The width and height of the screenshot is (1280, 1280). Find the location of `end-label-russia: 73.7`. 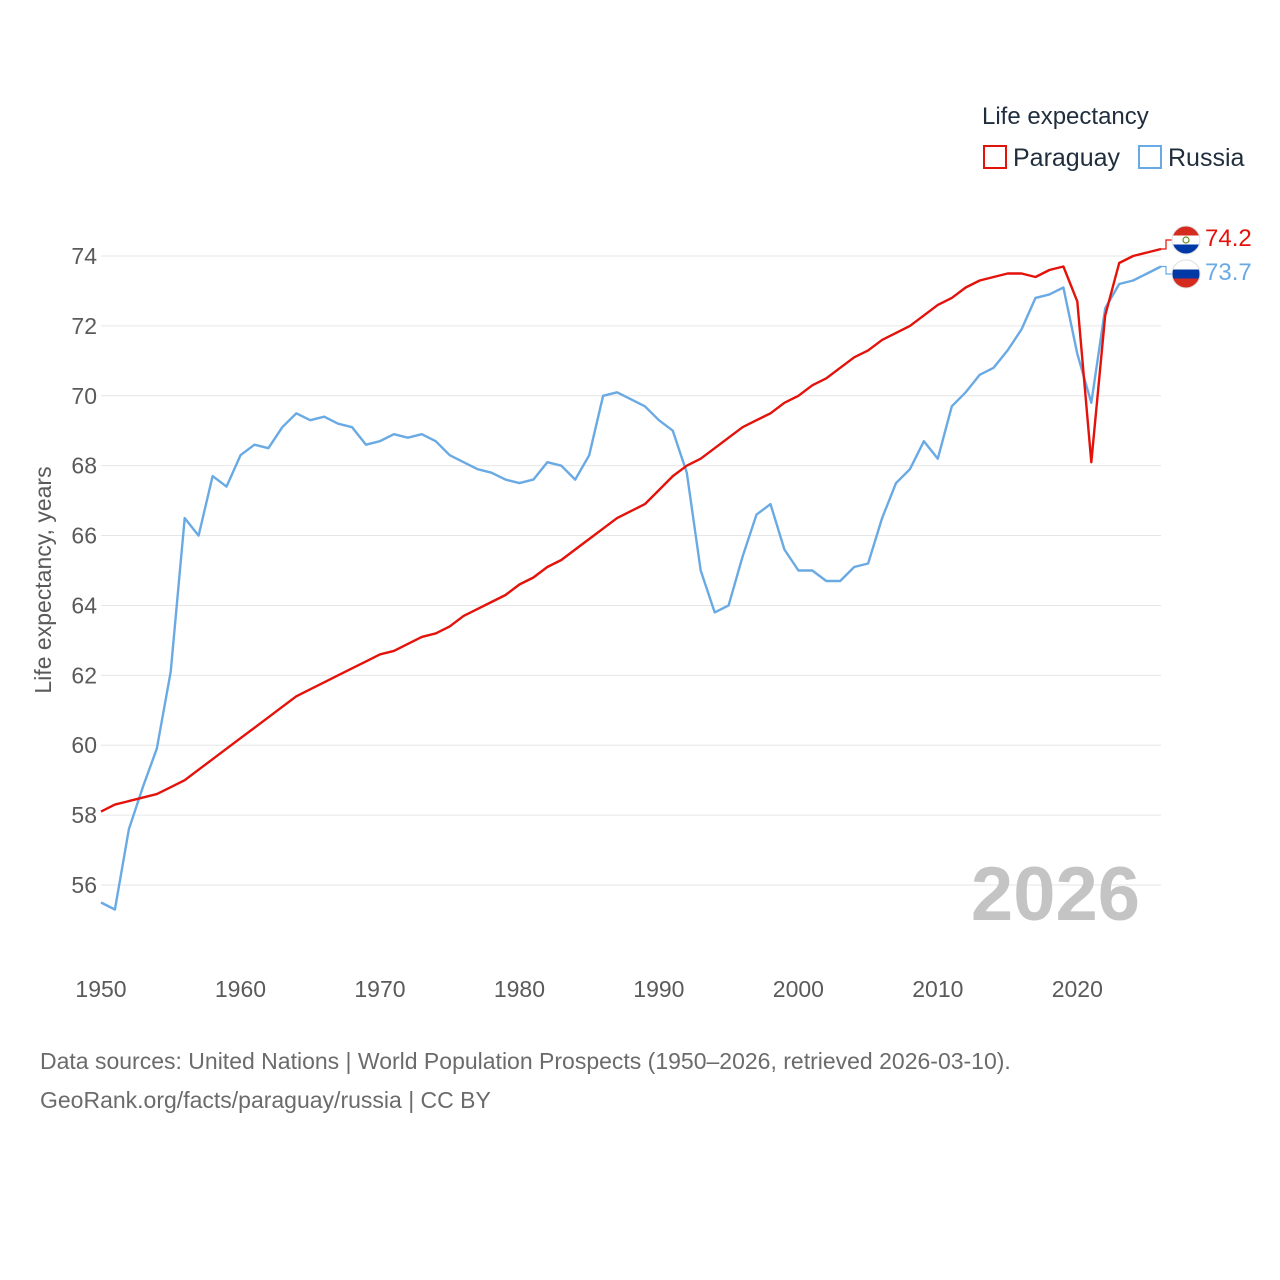

end-label-russia: 73.7 is located at coordinates (1228, 272).